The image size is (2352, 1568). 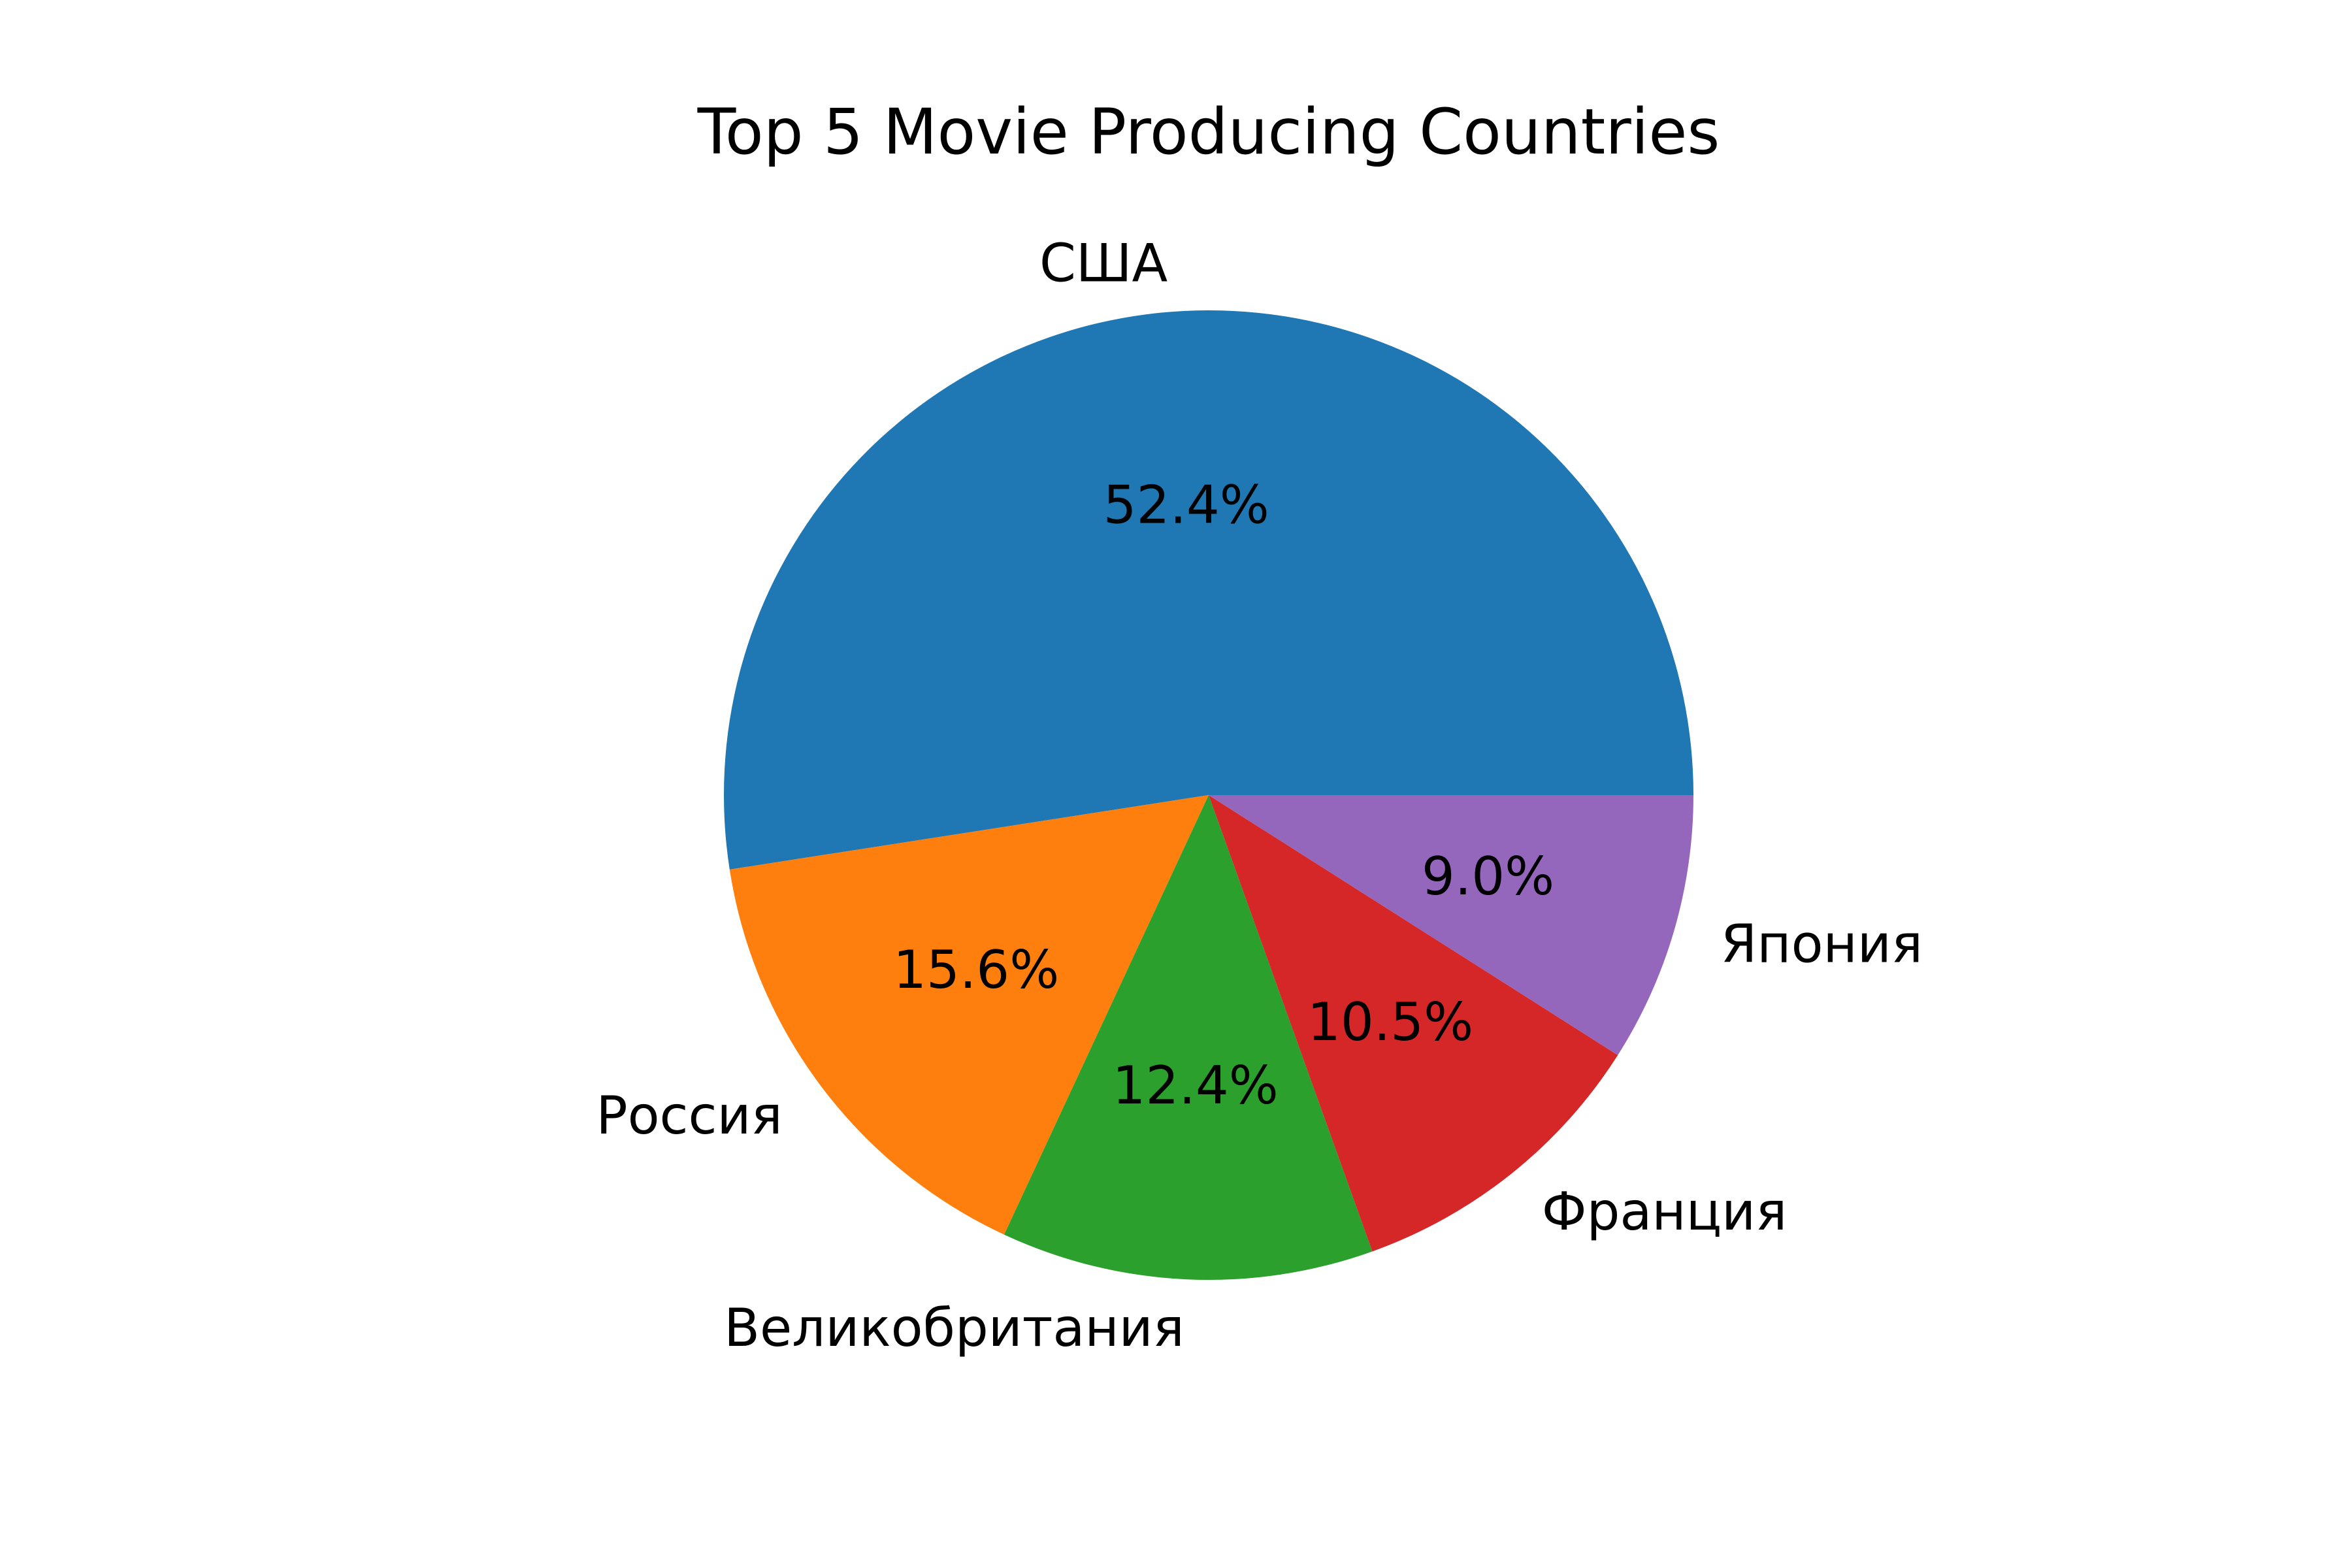 I want to click on percent-label-5: 9.0%, so click(x=1488, y=876).